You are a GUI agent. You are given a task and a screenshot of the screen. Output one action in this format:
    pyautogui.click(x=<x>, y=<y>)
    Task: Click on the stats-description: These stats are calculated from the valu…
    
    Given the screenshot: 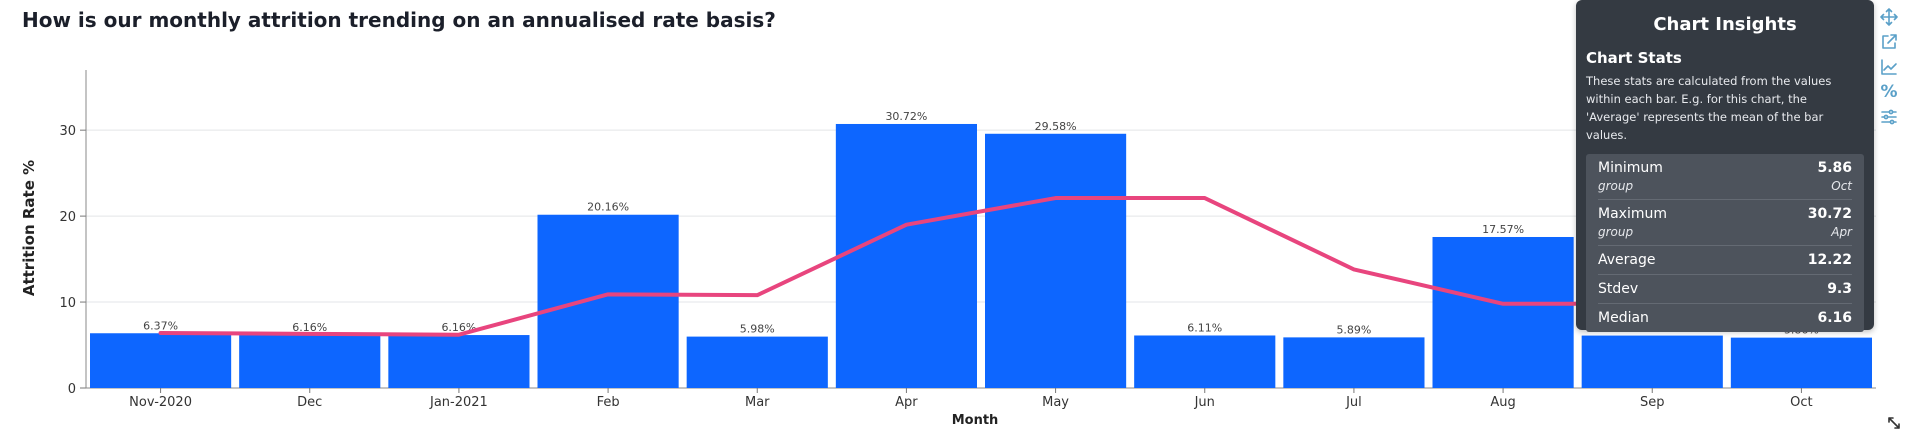 What is the action you would take?
    pyautogui.click(x=1709, y=108)
    